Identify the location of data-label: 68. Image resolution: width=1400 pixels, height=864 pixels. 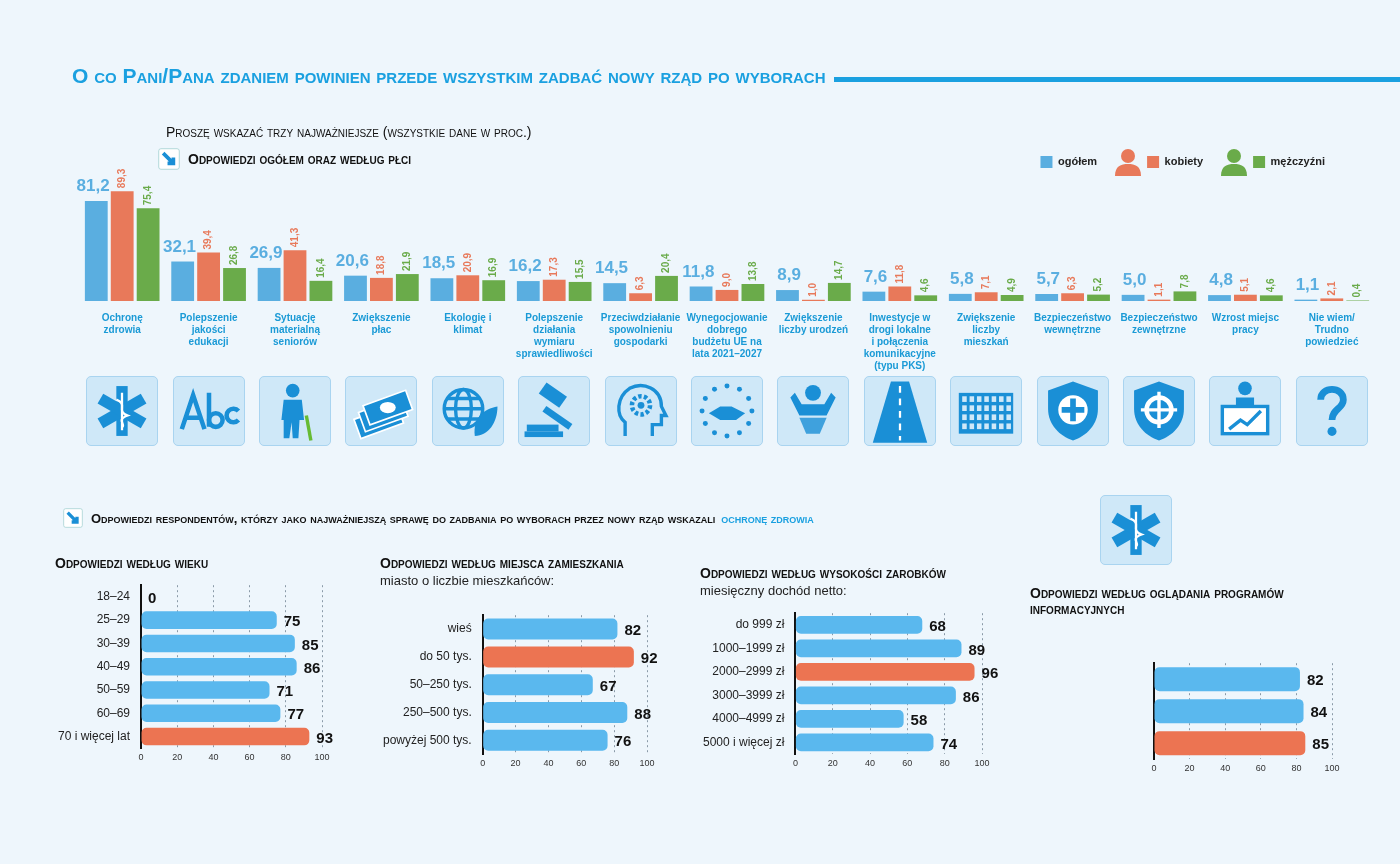
(937, 626).